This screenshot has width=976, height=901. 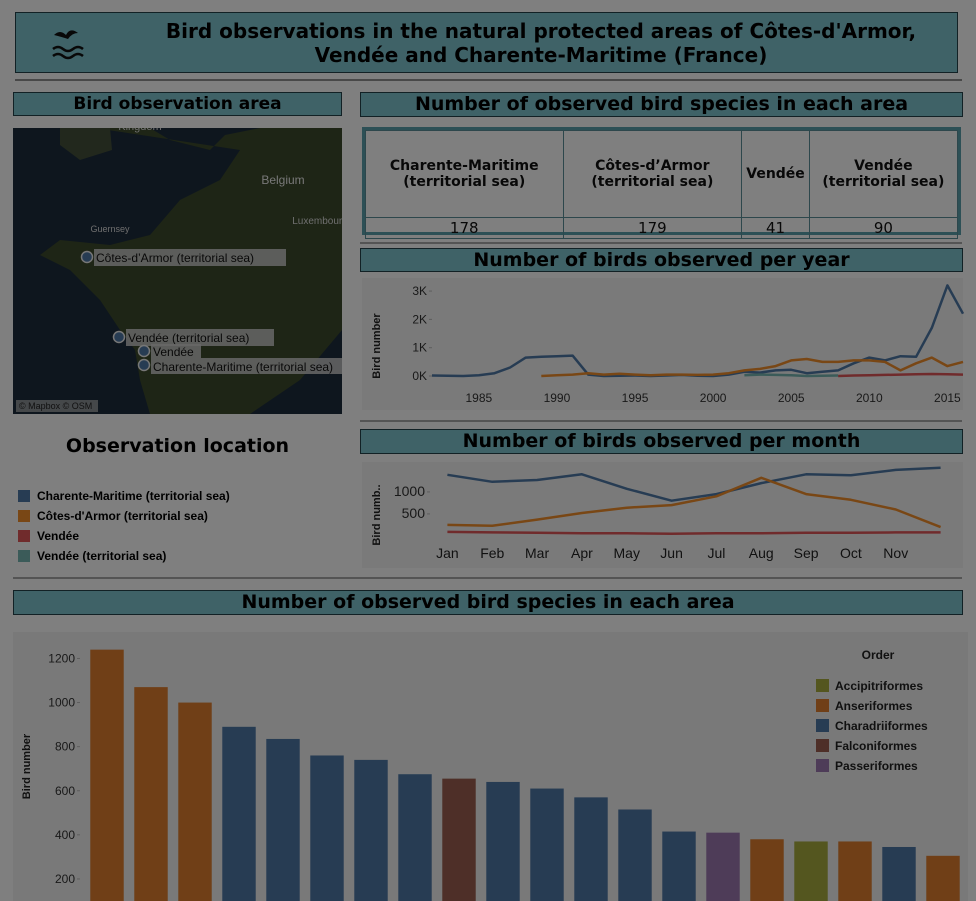 I want to click on map-location: Vendée (territorial sea), so click(x=188, y=338).